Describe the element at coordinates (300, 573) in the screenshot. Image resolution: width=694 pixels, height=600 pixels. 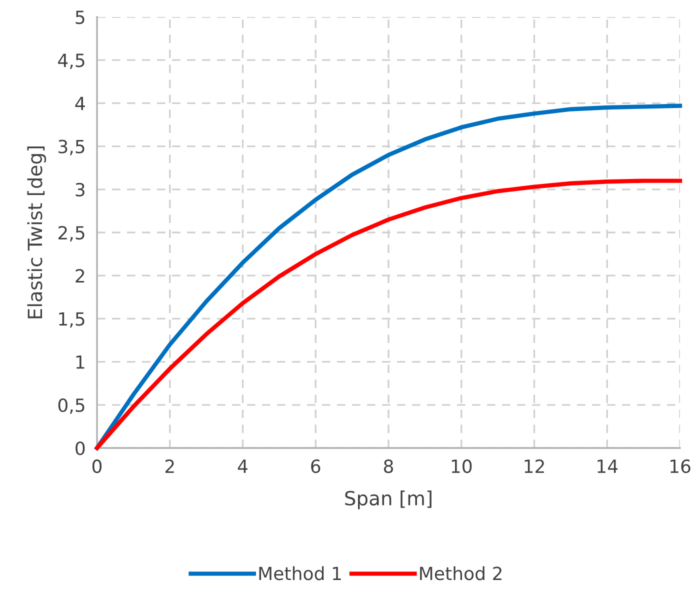
I see `legend-label: Method 1` at that location.